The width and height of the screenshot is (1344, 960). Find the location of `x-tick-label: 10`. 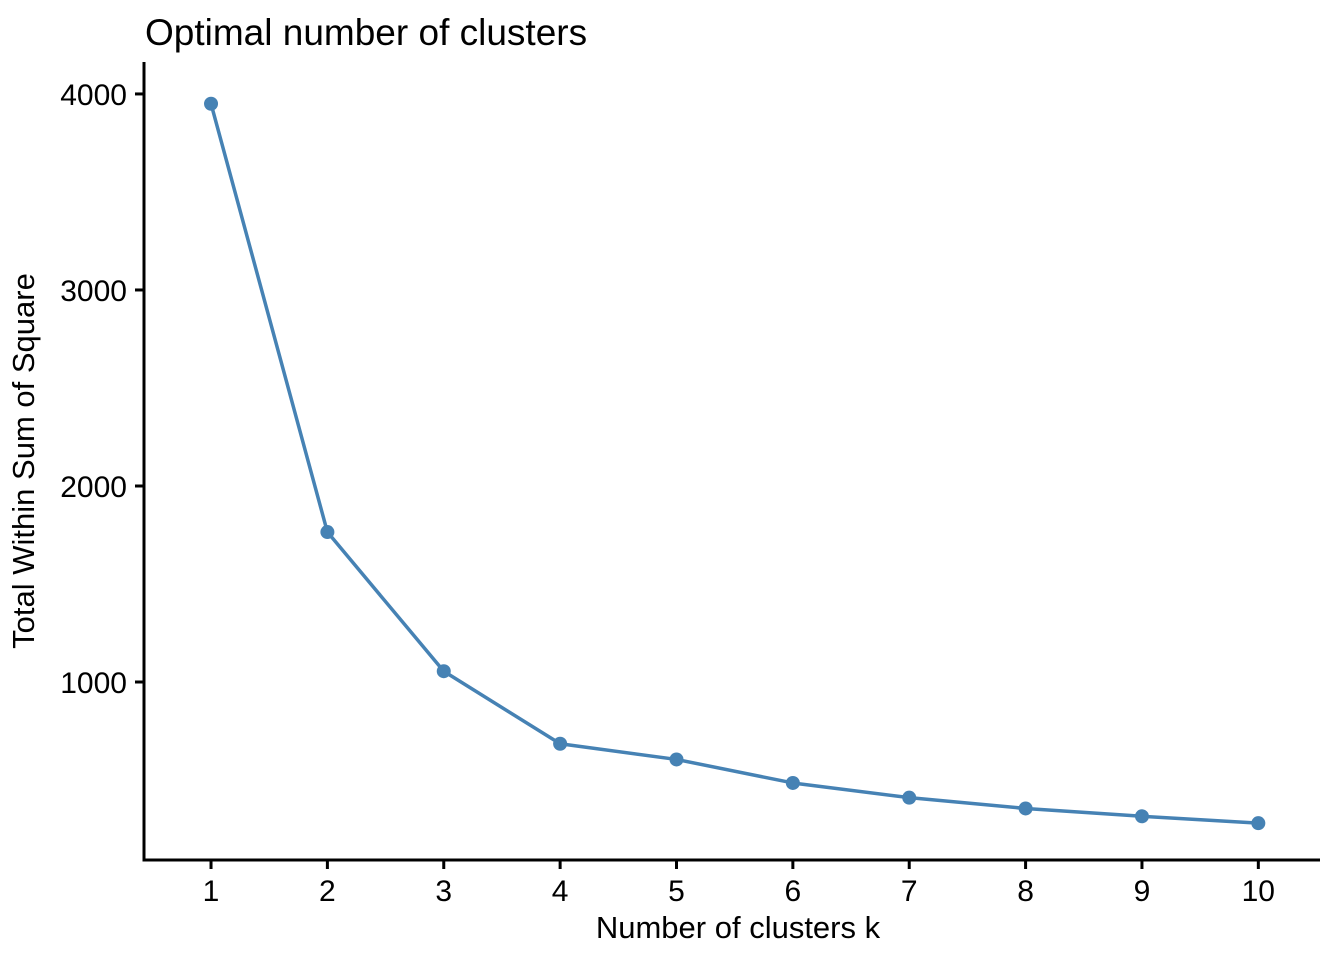

x-tick-label: 10 is located at coordinates (1258, 891).